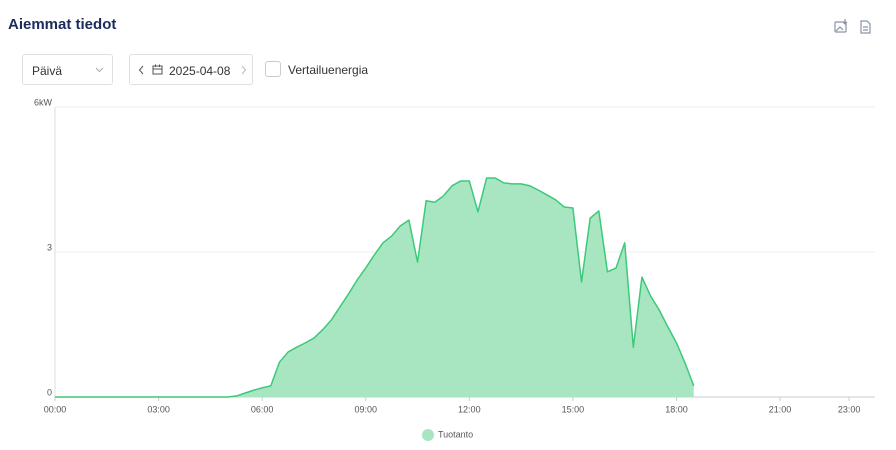 The image size is (896, 450). What do you see at coordinates (158, 409) in the screenshot?
I see `x-tick-label: 03:00` at bounding box center [158, 409].